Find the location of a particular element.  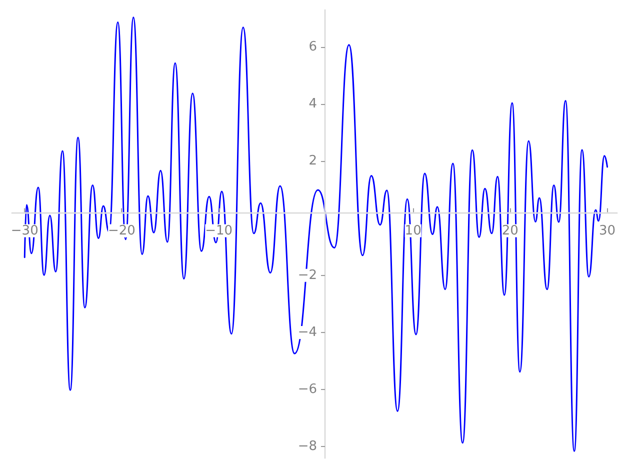

y-tick-label: 6 is located at coordinates (312, 47).